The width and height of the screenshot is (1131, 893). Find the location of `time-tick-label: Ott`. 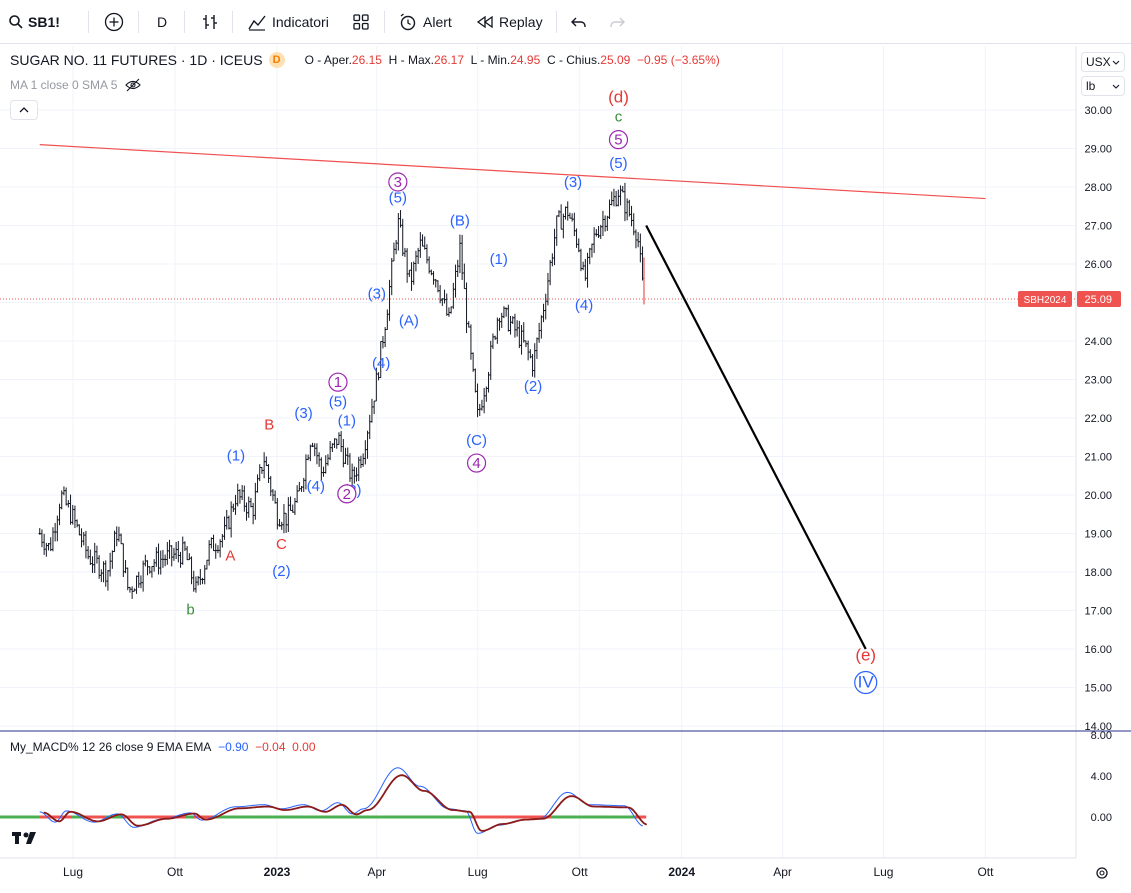

time-tick-label: Ott is located at coordinates (580, 872).